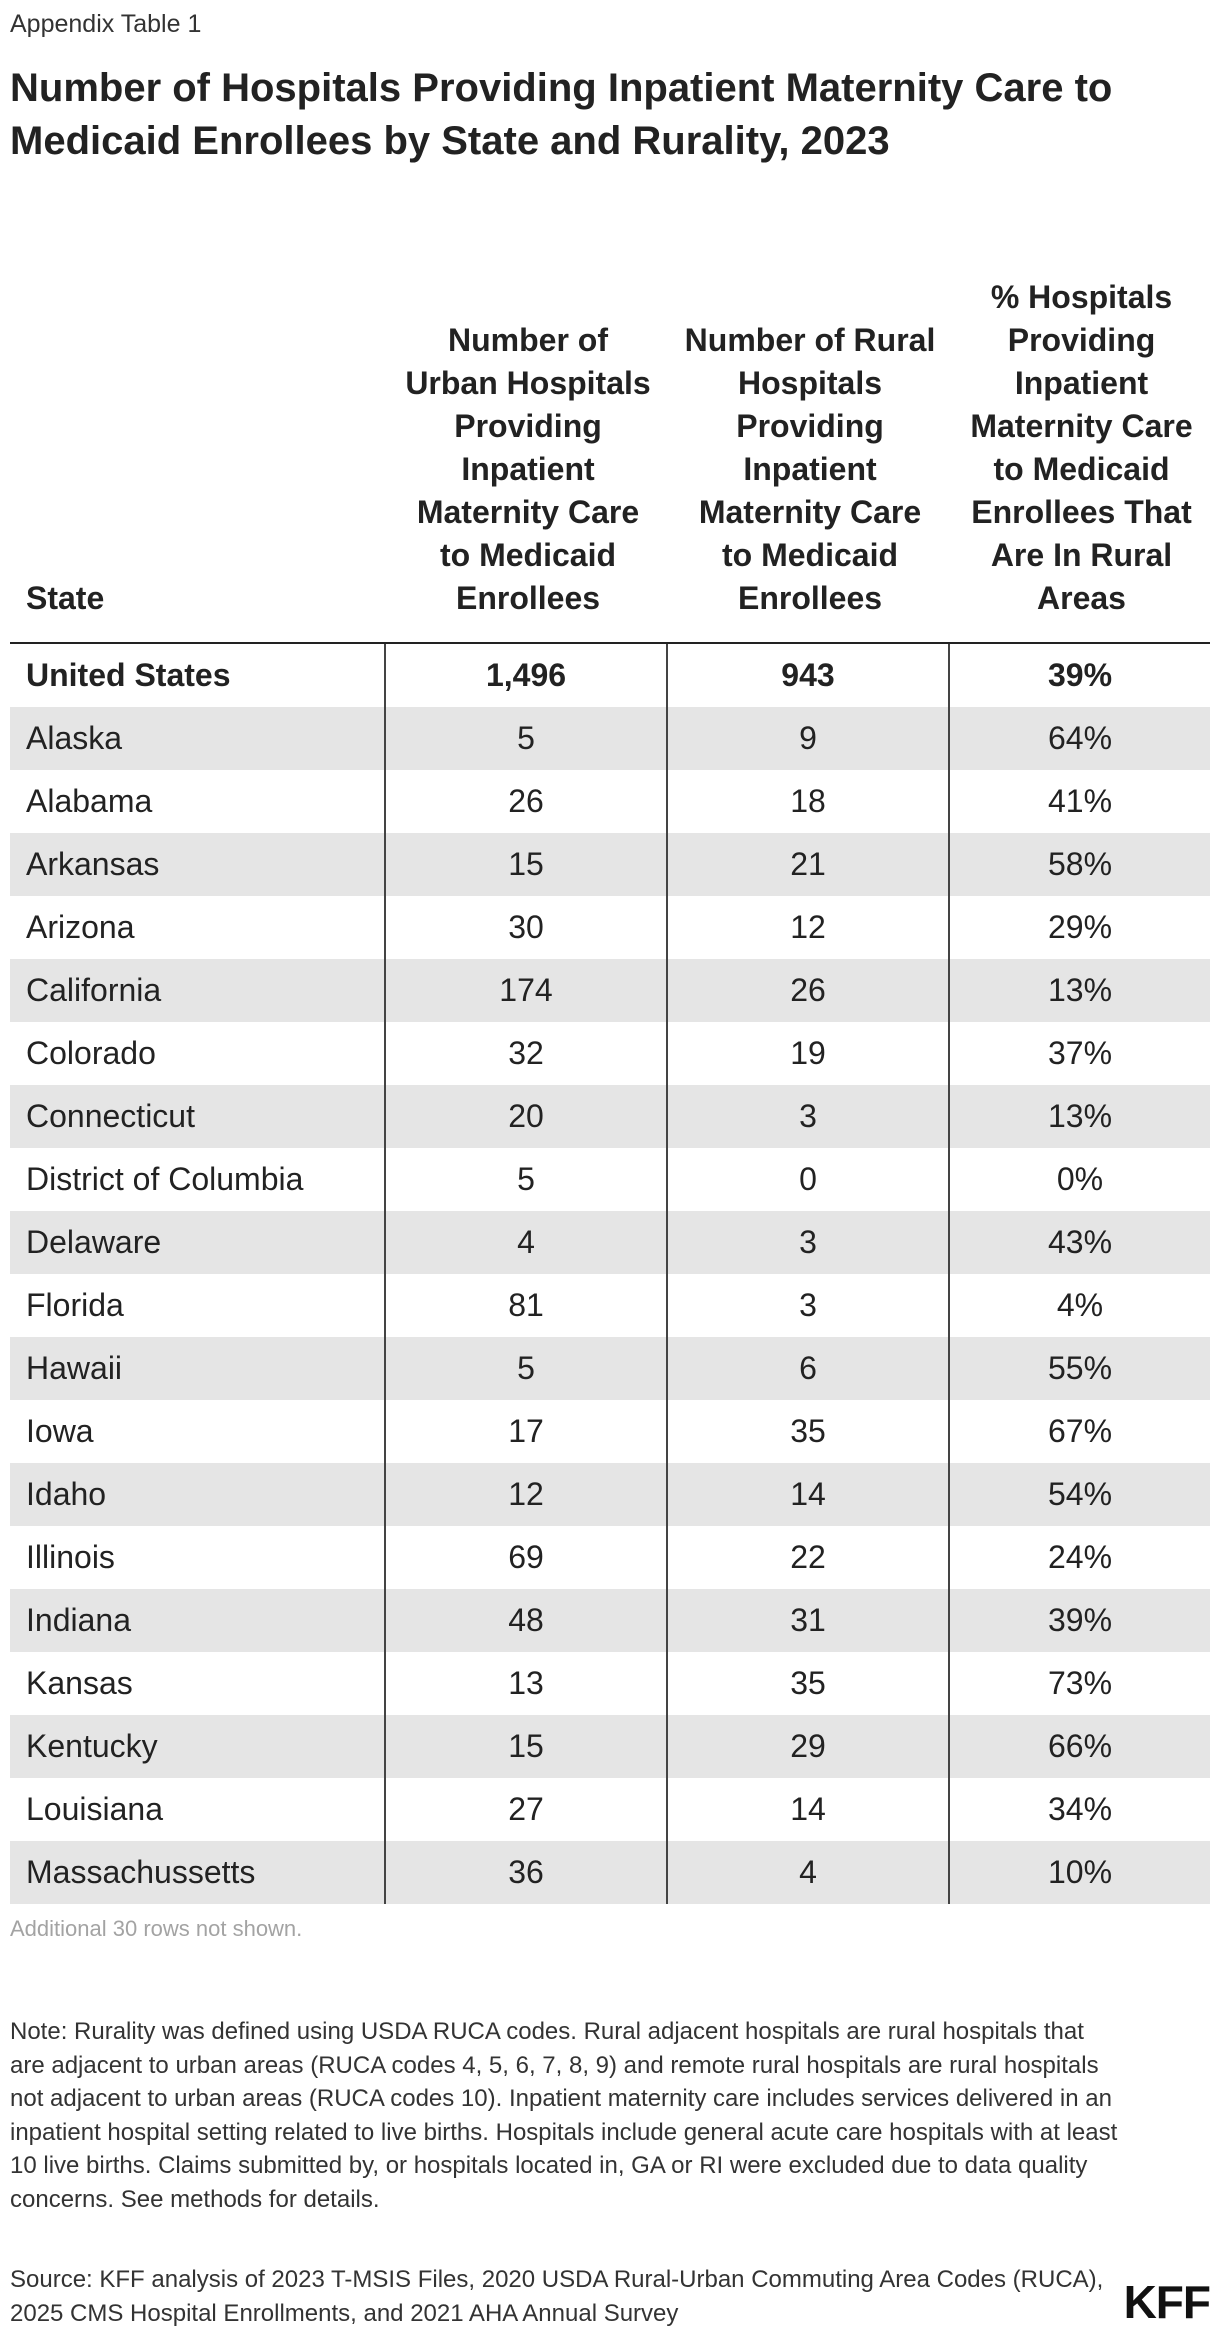 This screenshot has width=1220, height=2340. What do you see at coordinates (807, 738) in the screenshot?
I see `cell-rural: 9` at bounding box center [807, 738].